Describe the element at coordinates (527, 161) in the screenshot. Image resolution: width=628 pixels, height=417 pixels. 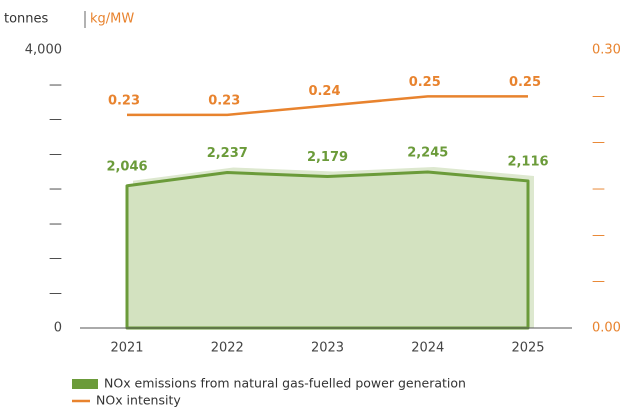
I see `data-label: 2,116` at that location.